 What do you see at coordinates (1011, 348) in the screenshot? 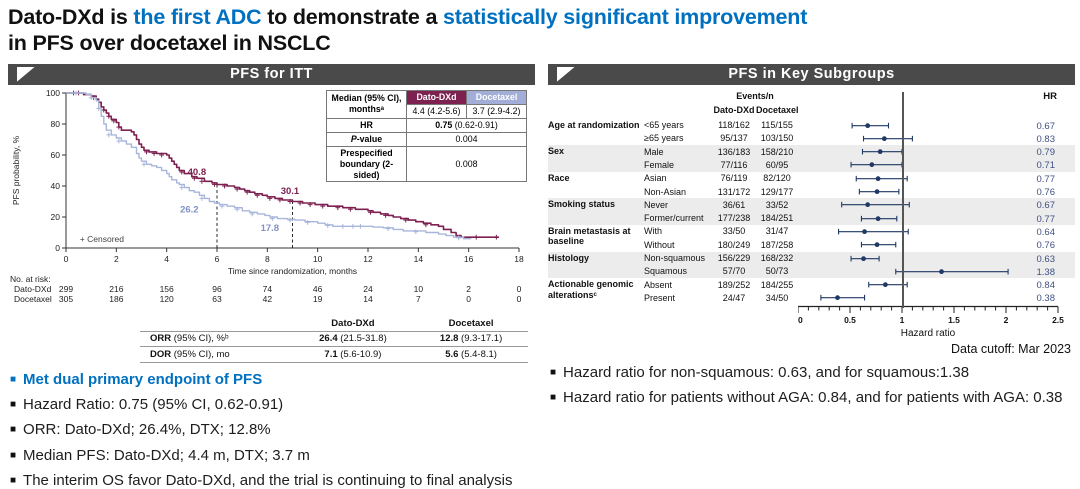
I see `data-cutoff-note: Data cutoff: Mar 2023` at bounding box center [1011, 348].